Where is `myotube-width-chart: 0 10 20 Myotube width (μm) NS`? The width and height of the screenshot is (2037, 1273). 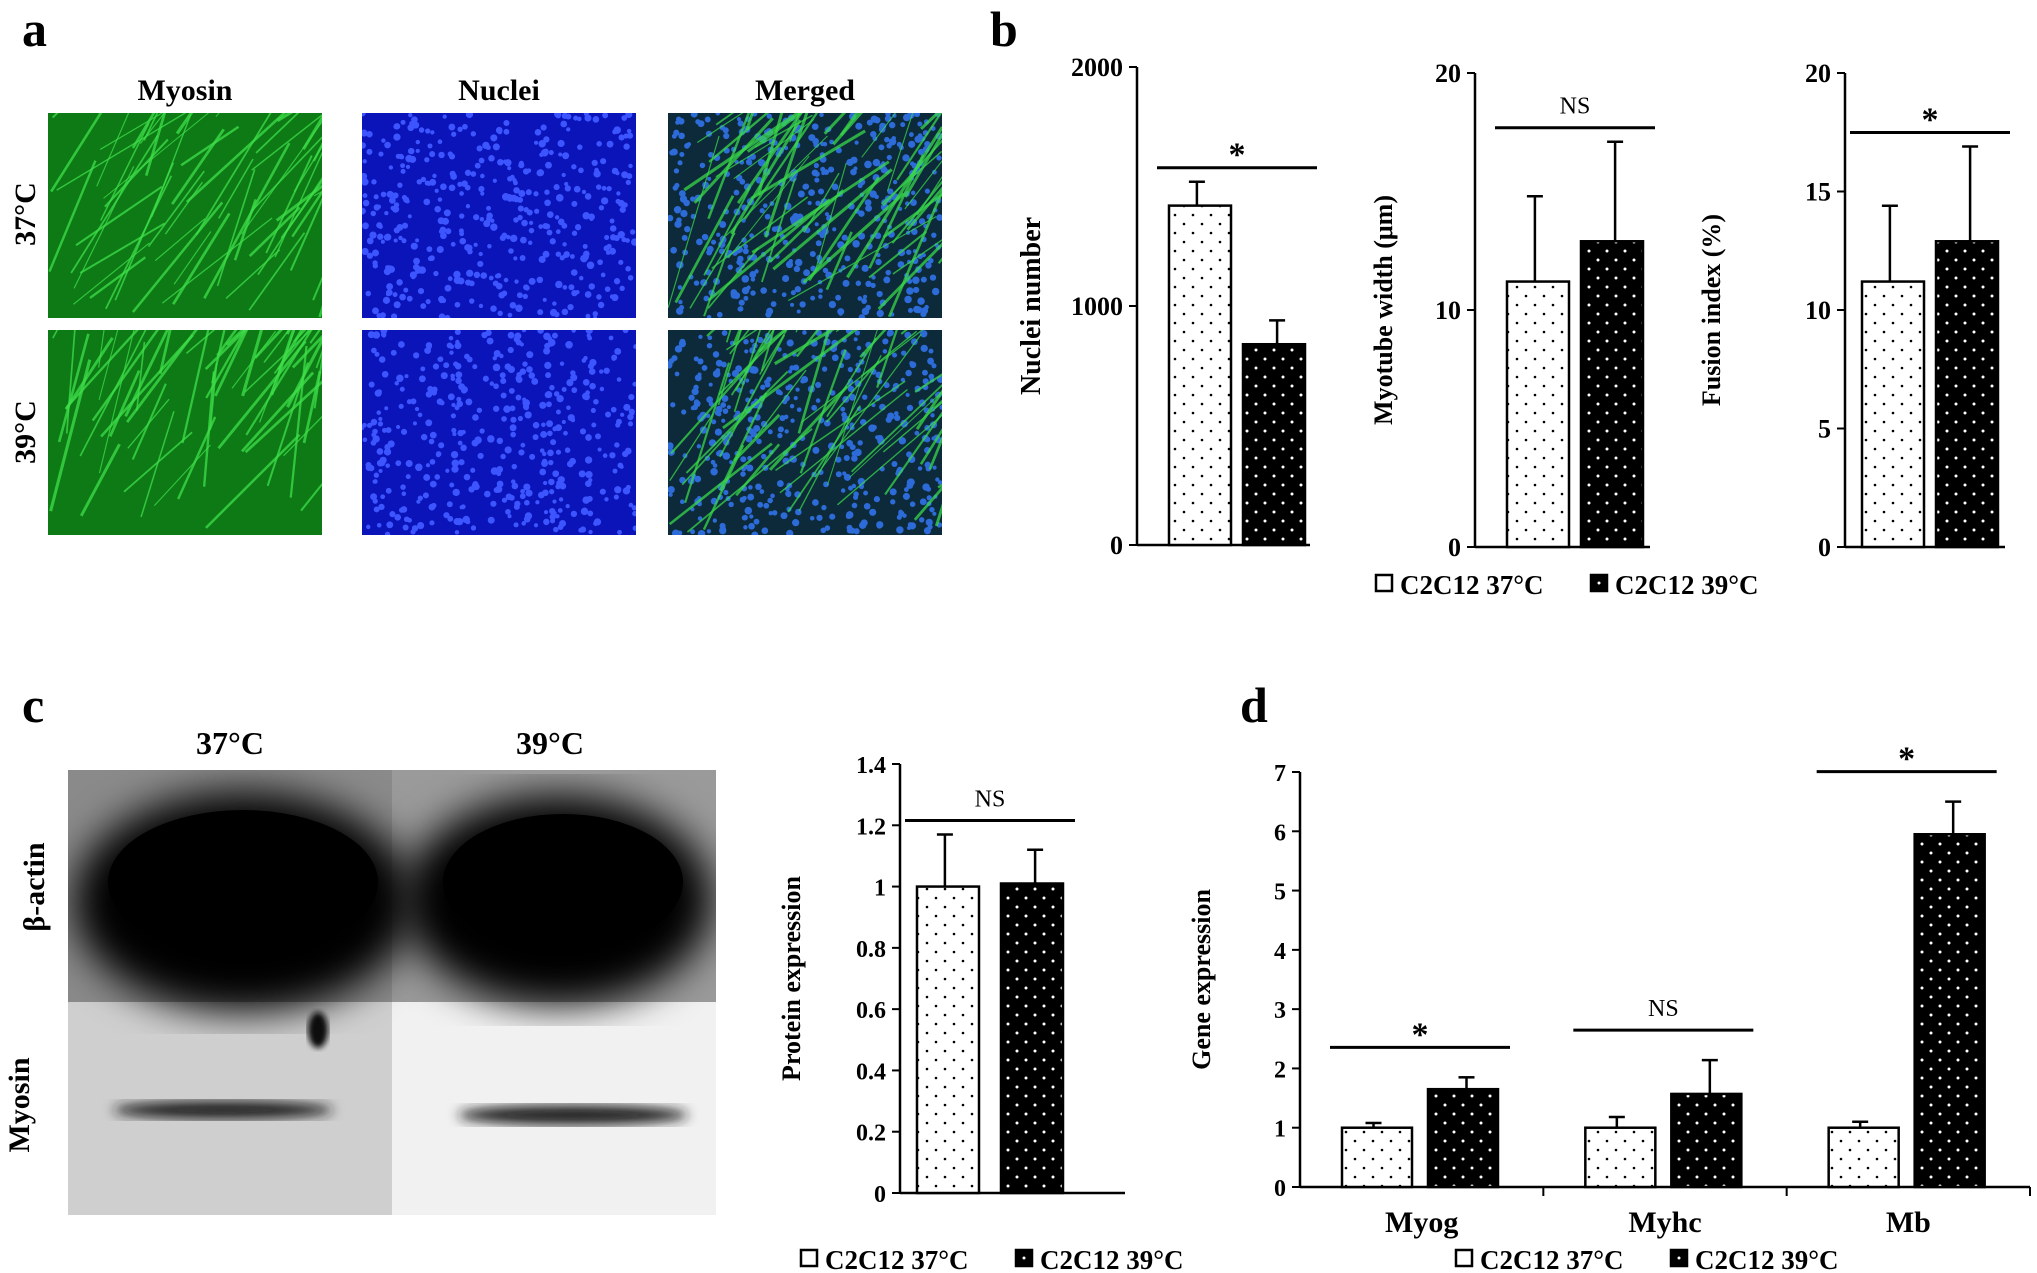 myotube-width-chart: 0 10 20 Myotube width (μm) NS is located at coordinates (1512, 310).